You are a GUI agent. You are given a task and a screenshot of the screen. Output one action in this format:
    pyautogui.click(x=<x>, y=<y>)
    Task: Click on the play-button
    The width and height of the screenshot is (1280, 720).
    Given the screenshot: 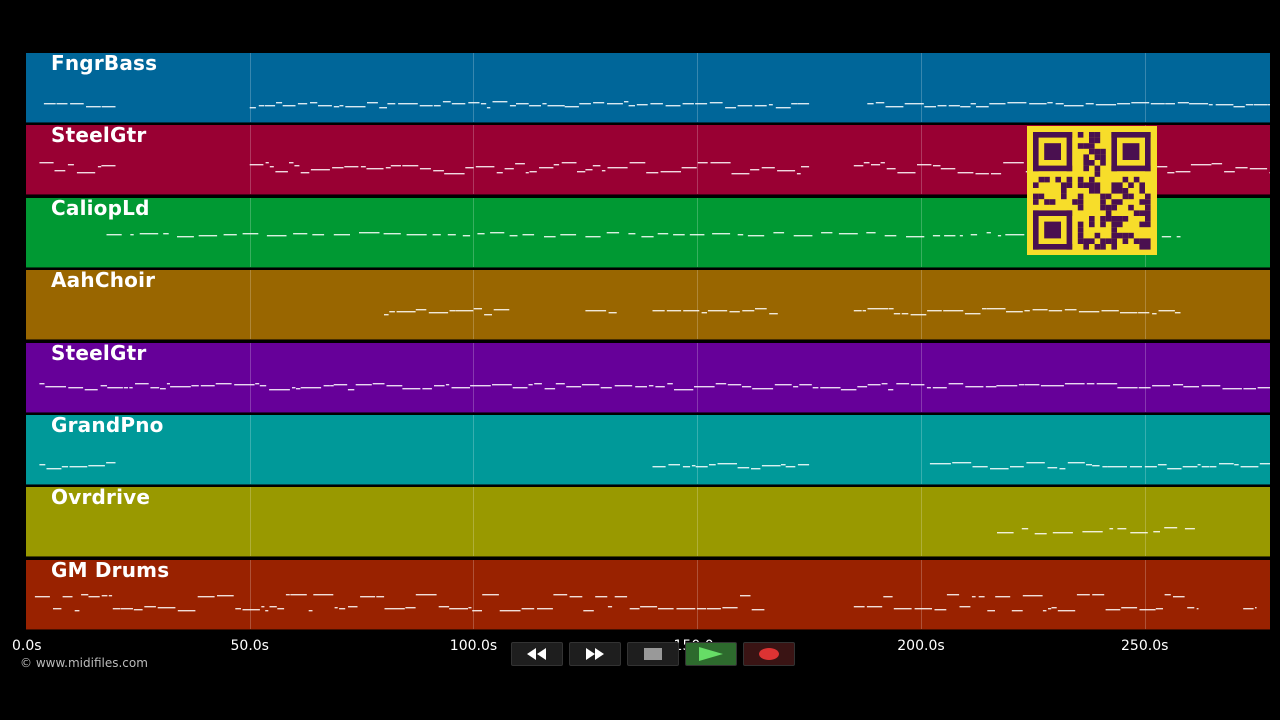 What is the action you would take?
    pyautogui.click(x=711, y=654)
    